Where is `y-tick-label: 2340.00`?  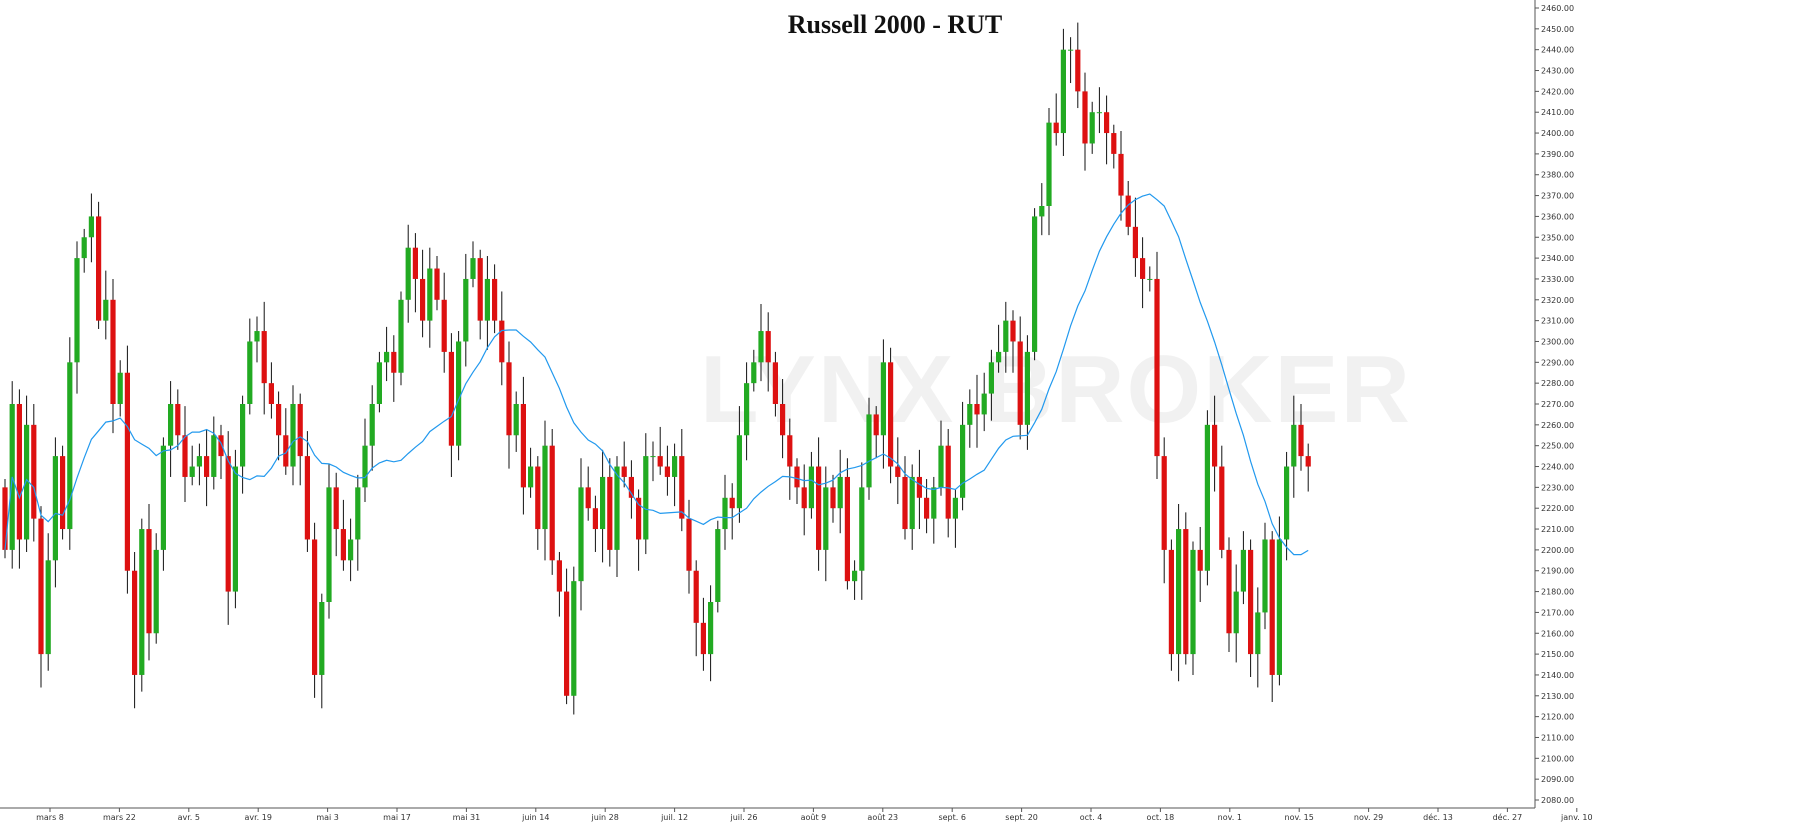 y-tick-label: 2340.00 is located at coordinates (1557, 258).